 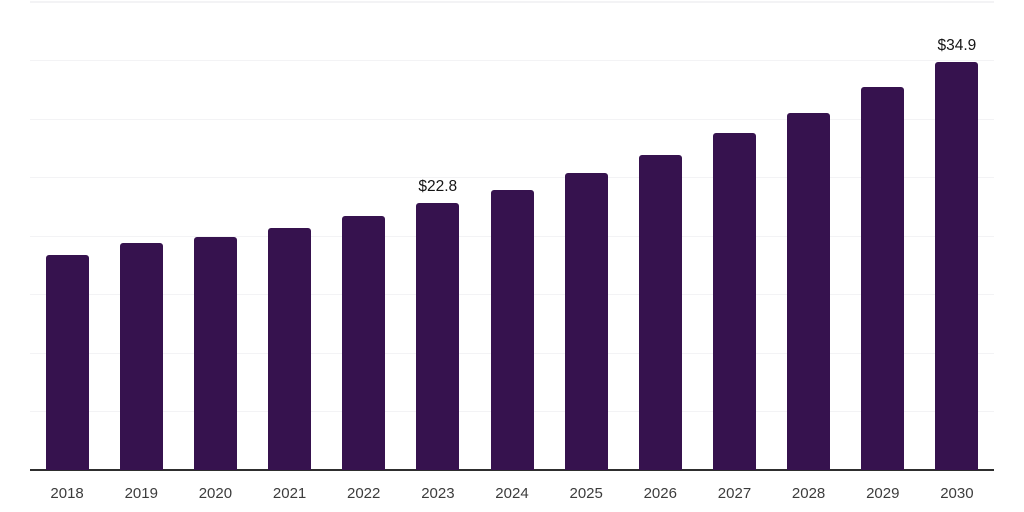 I want to click on bar-2022, so click(x=364, y=343).